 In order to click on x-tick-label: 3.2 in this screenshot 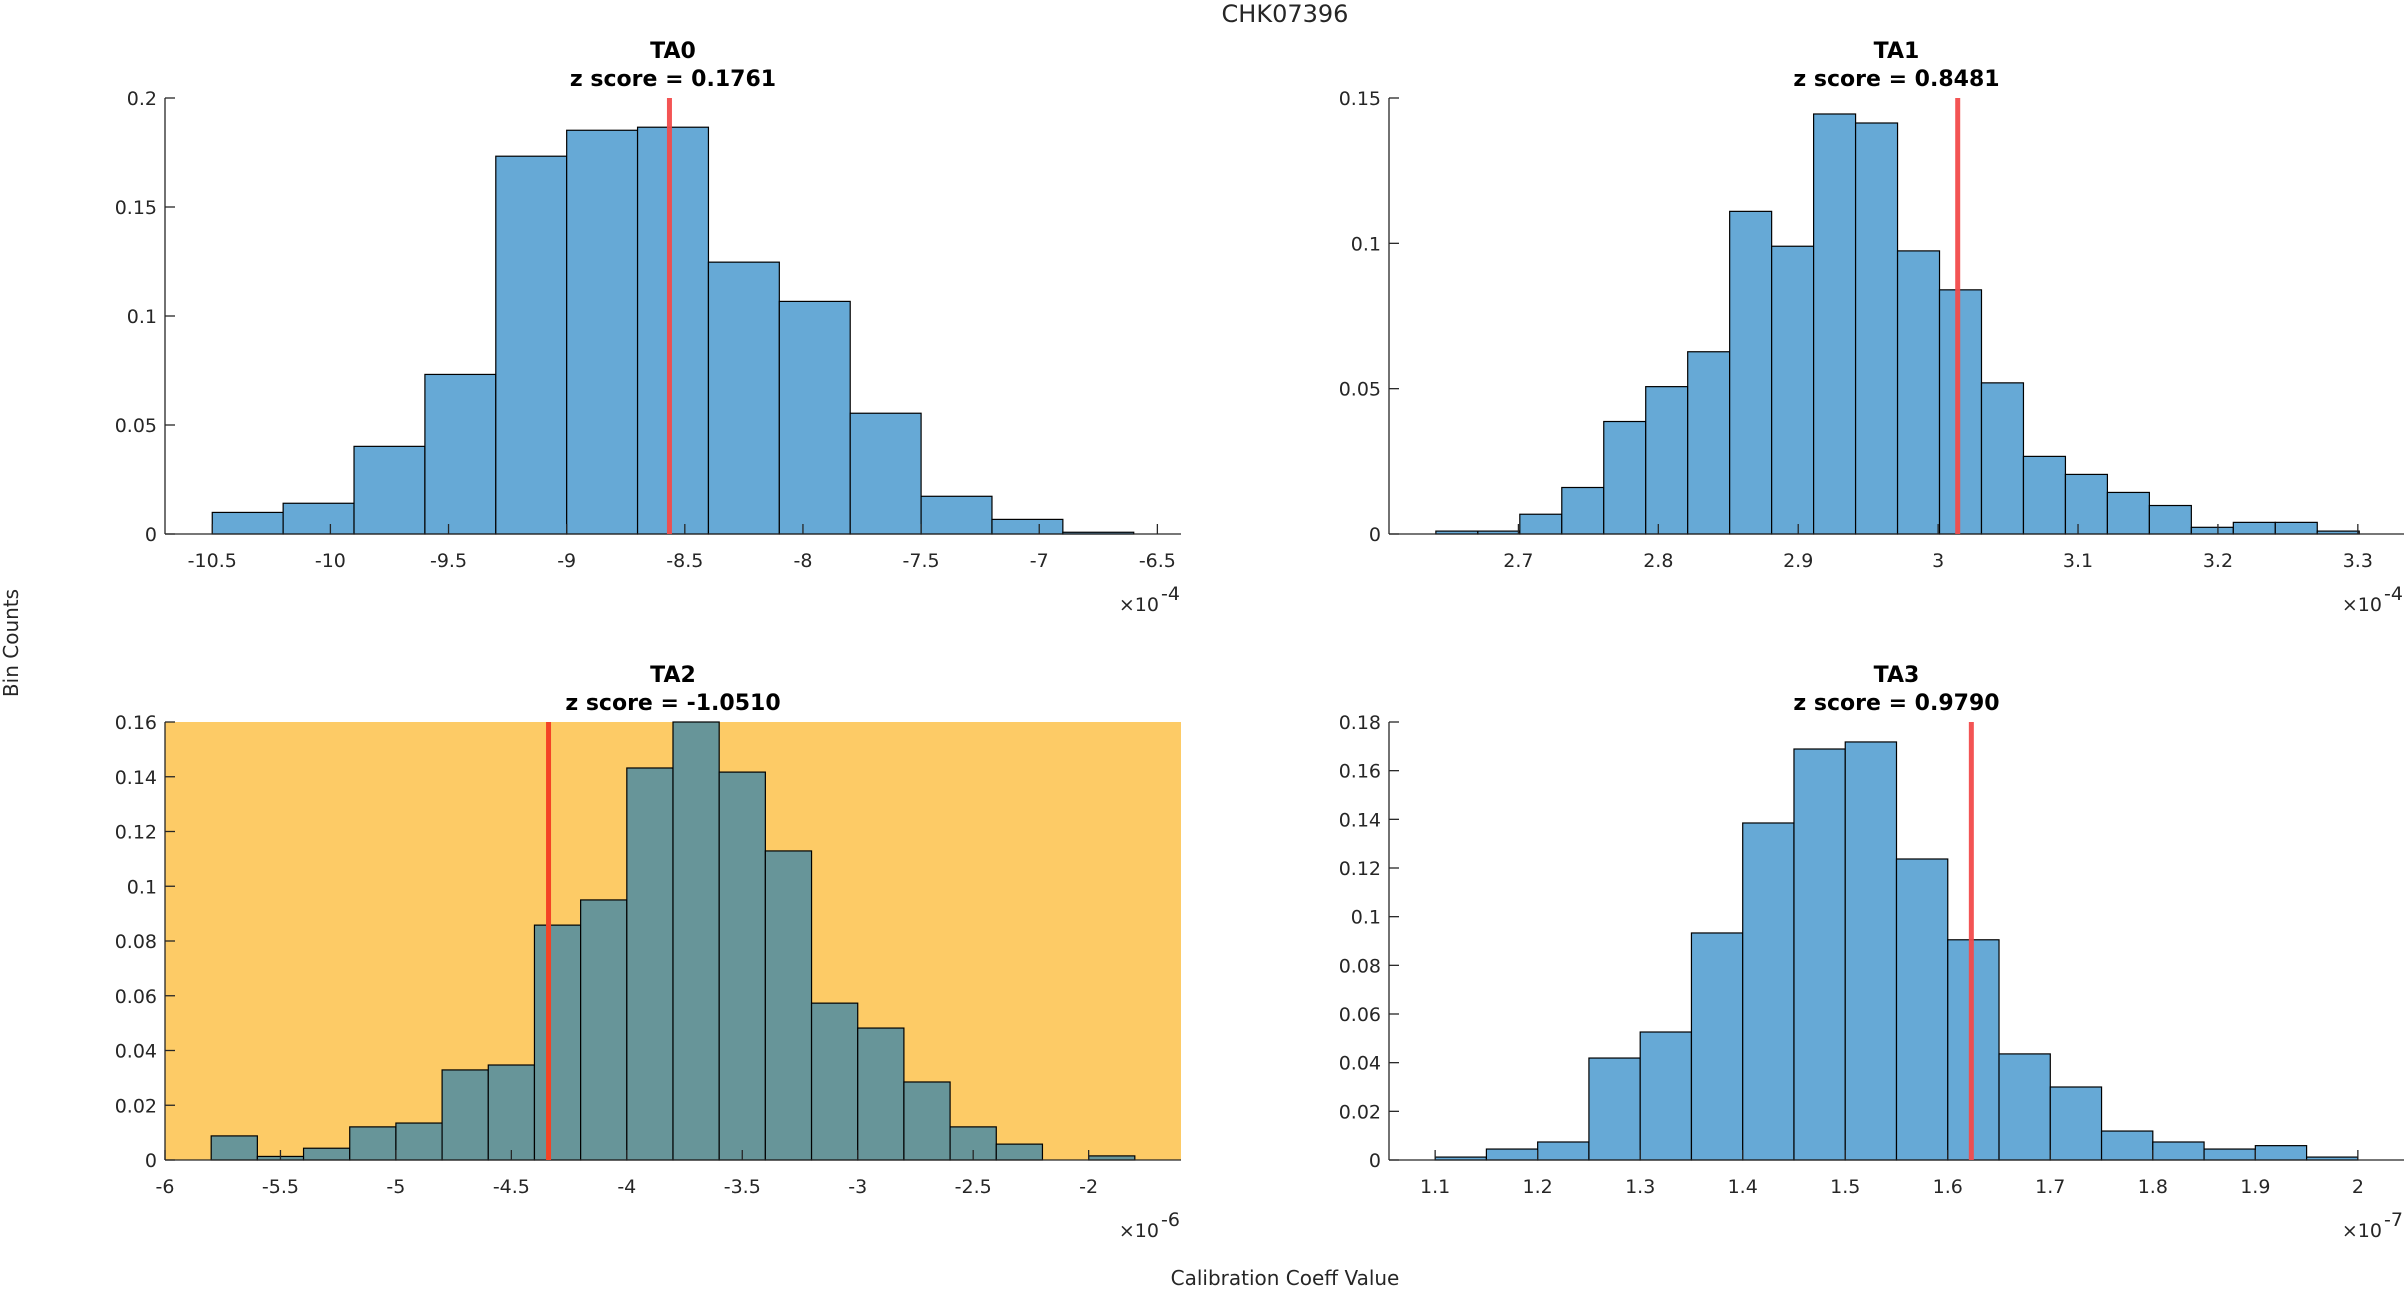, I will do `click(2218, 561)`.